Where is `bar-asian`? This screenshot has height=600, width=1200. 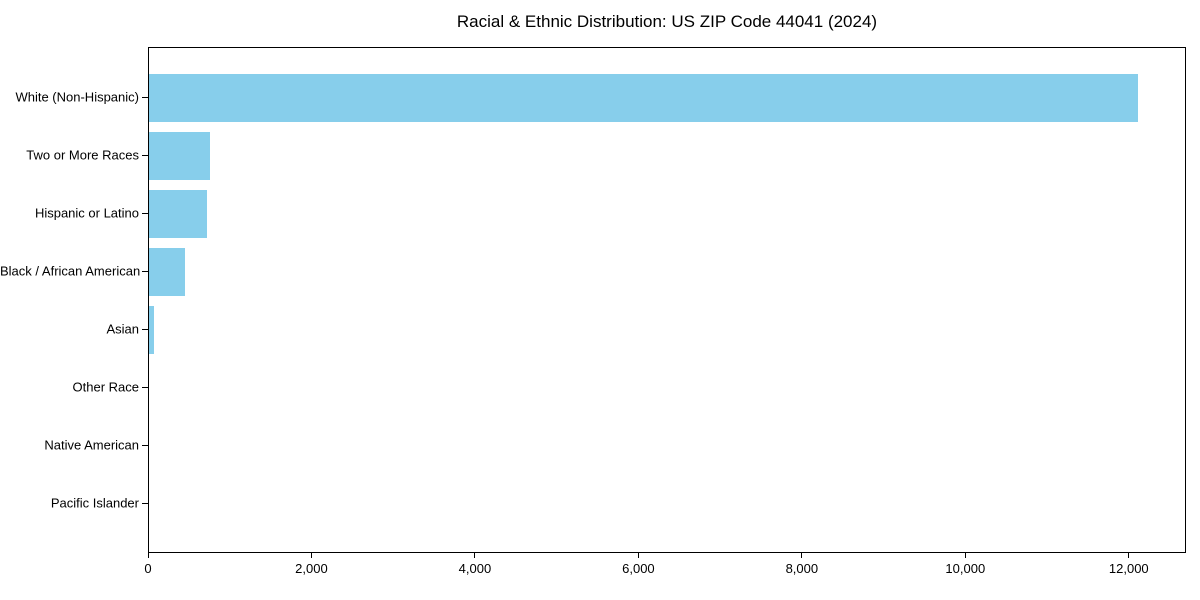
bar-asian is located at coordinates (151, 330).